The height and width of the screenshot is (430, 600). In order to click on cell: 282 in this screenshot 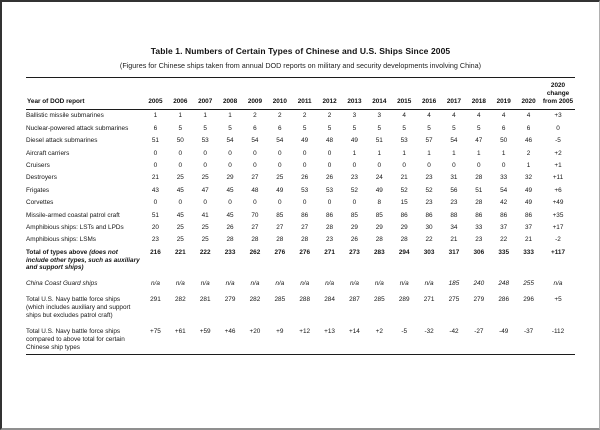, I will do `click(255, 300)`.